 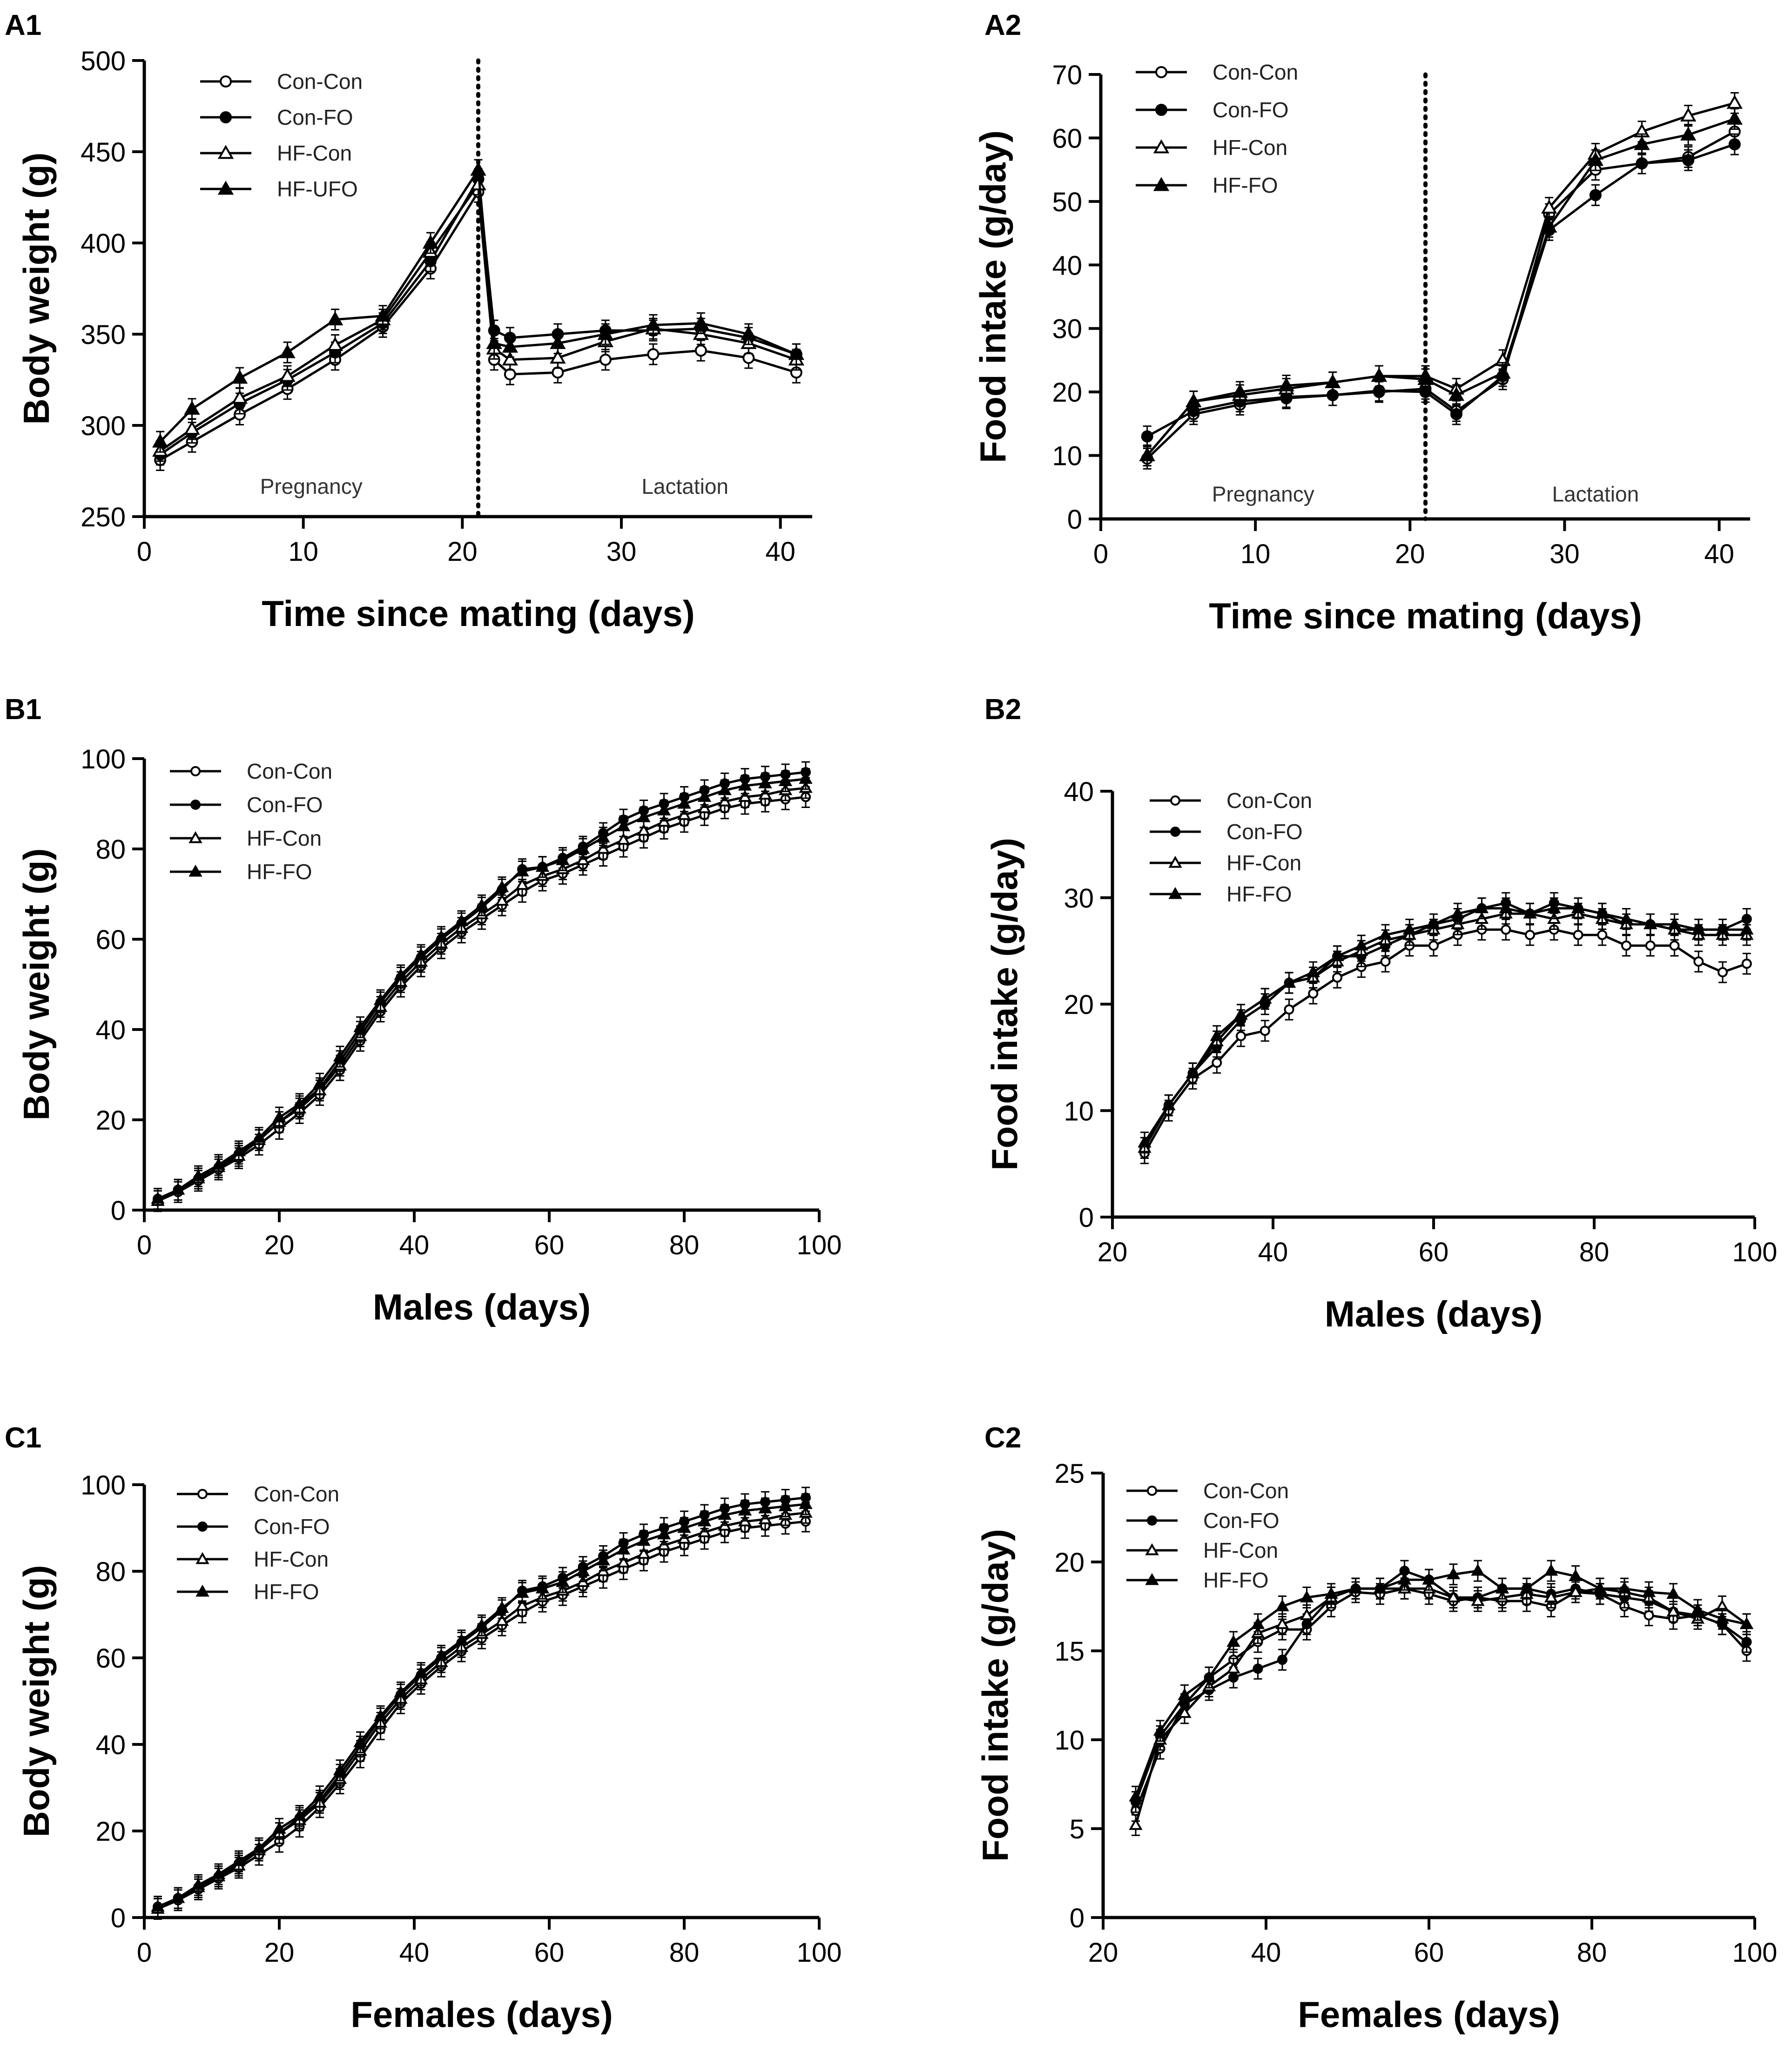 I want to click on panel-label: A2, so click(x=1002, y=25).